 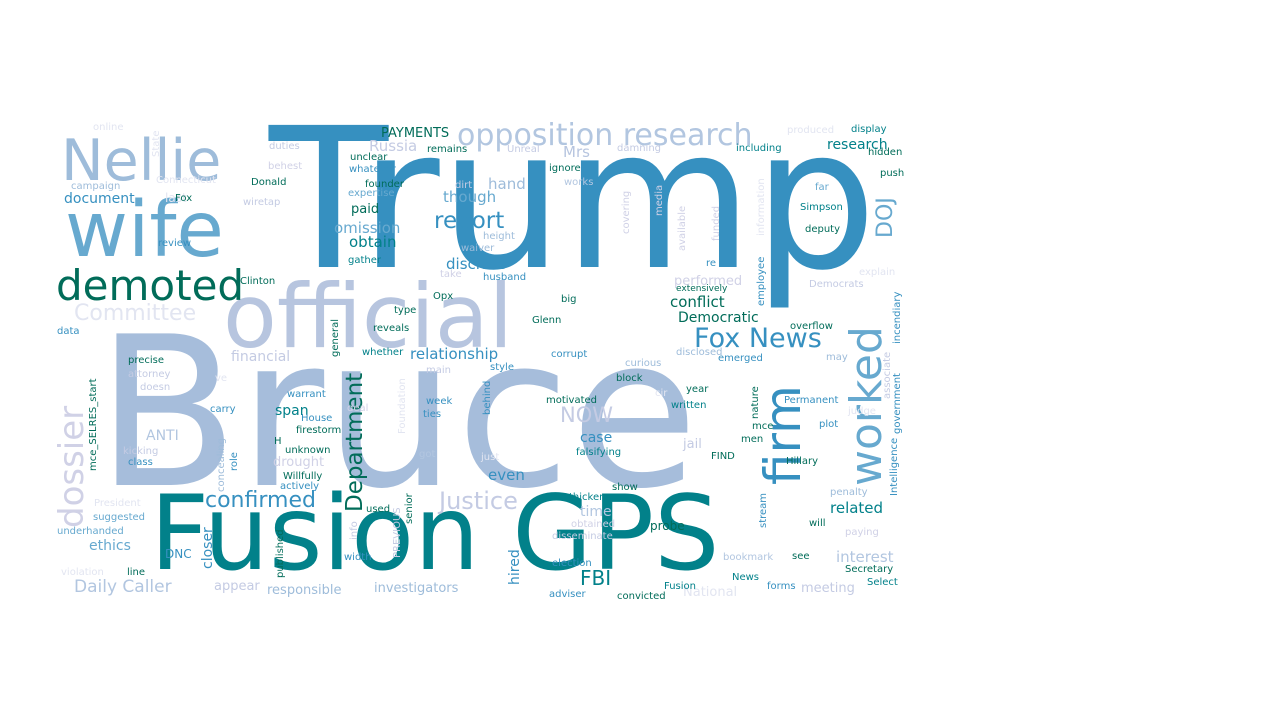 I want to click on word-overflow: overflow, so click(x=811, y=326).